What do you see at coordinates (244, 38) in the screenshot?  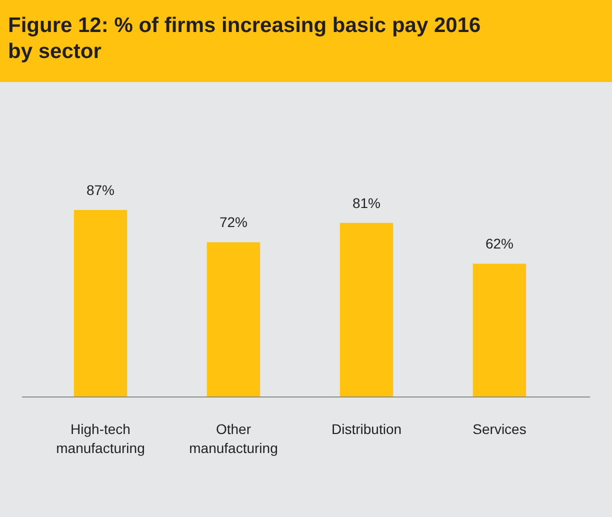 I see `chart-title: Figure 12: % of firms increasing basic pay 2016 by sector` at bounding box center [244, 38].